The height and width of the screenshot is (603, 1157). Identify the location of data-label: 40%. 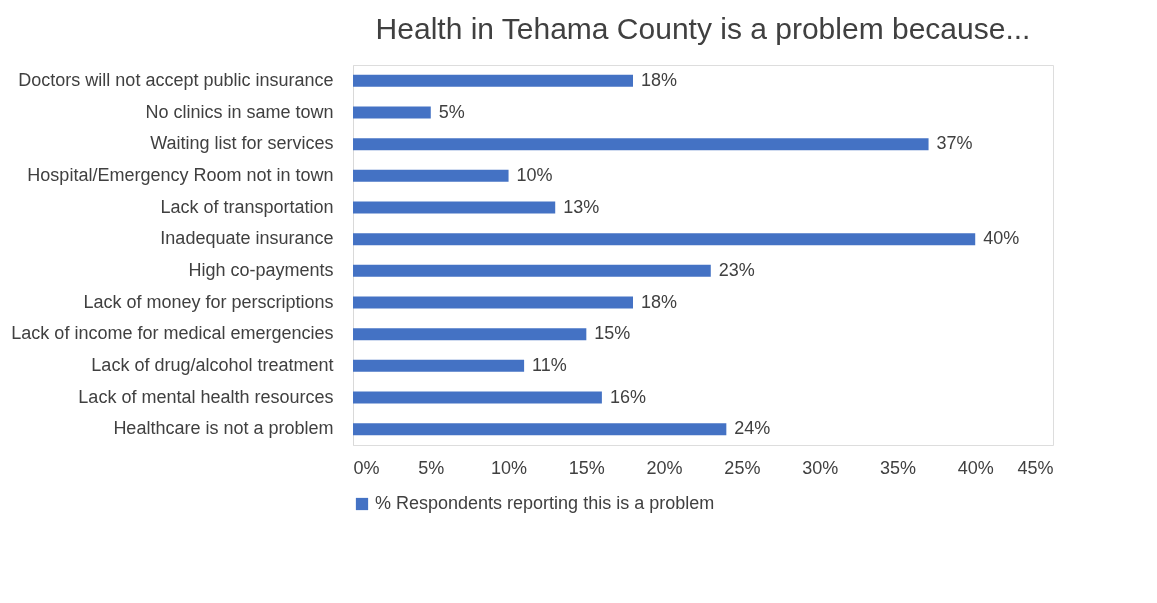
(1001, 238).